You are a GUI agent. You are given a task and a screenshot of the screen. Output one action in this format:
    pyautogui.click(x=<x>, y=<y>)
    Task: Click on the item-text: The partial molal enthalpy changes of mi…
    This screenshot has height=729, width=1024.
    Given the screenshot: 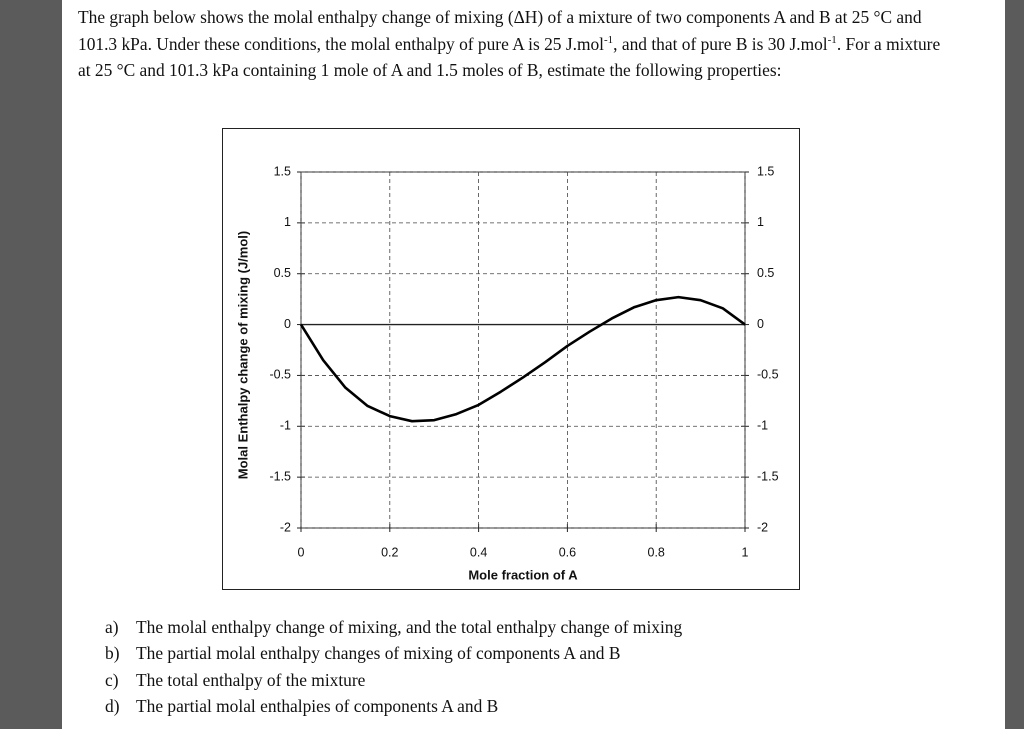 What is the action you would take?
    pyautogui.click(x=378, y=653)
    